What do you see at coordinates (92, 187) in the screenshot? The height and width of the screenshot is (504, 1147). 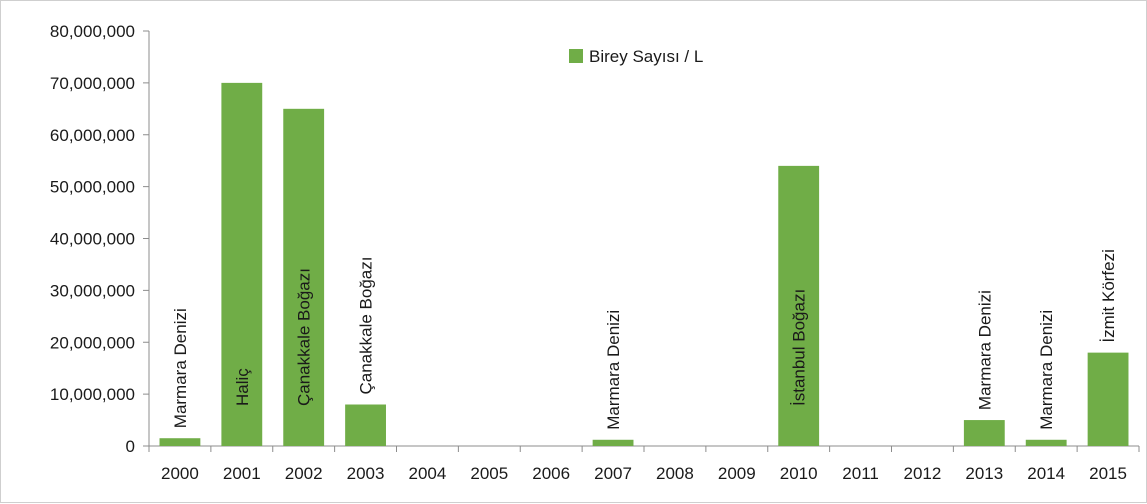 I see `y-tick-label: 50,000,000` at bounding box center [92, 187].